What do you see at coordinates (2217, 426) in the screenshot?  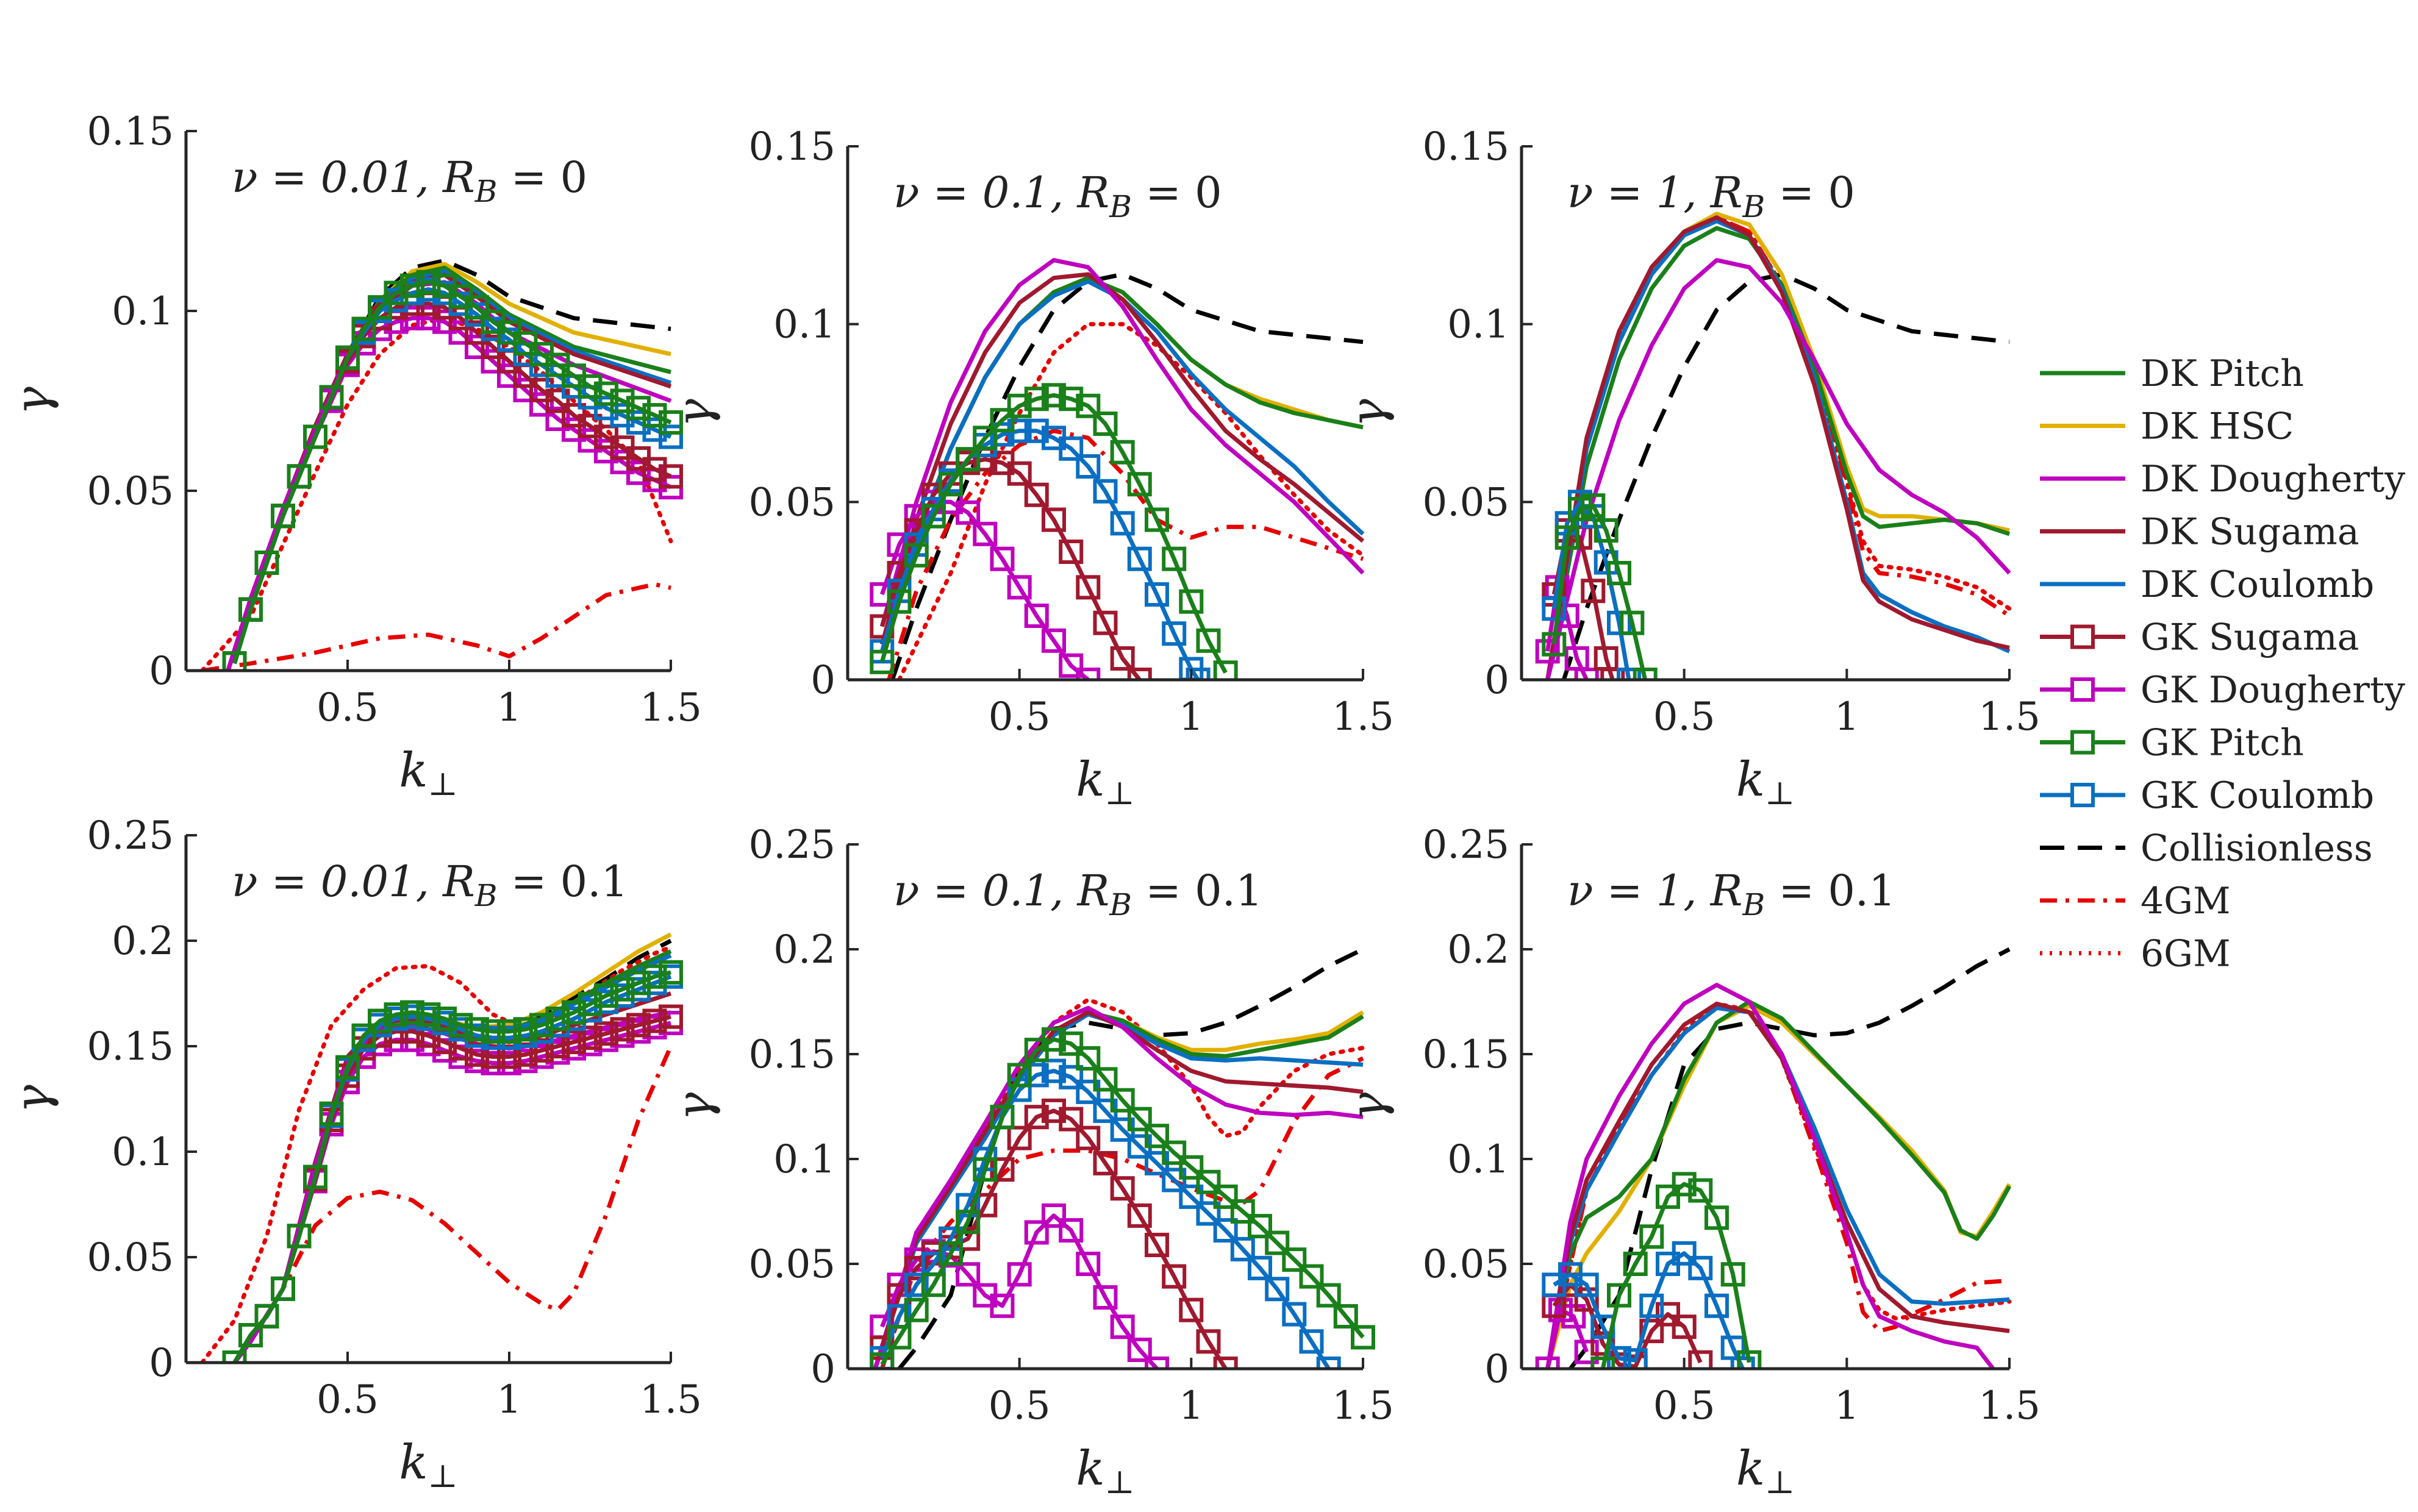 I see `legend-label: DK HSC` at bounding box center [2217, 426].